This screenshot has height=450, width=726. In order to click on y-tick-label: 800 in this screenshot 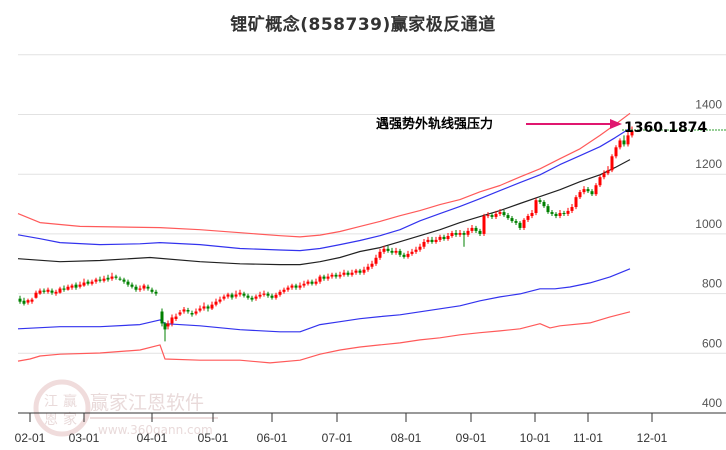, I will do `click(712, 284)`.